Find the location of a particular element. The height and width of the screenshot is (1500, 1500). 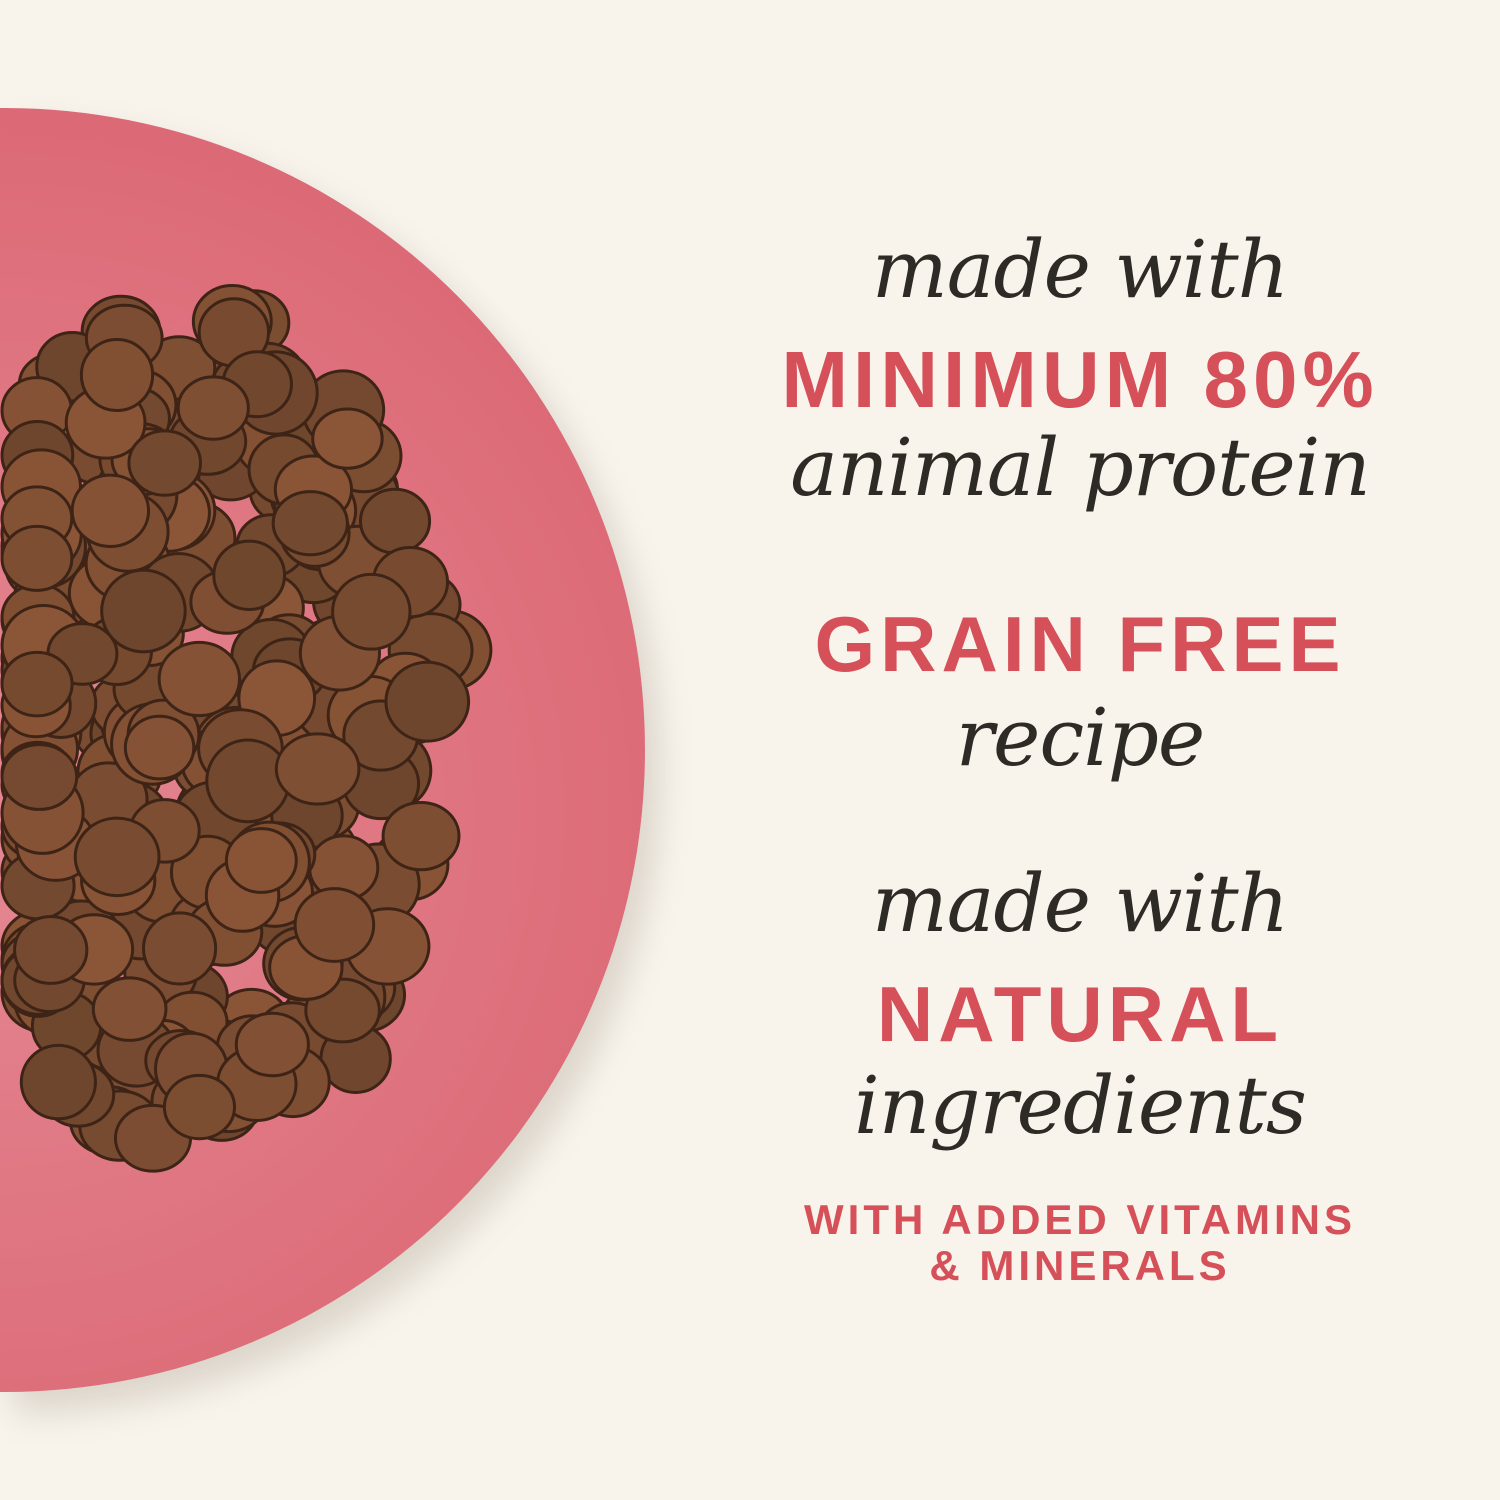

claim-2-text: recipe is located at coordinates (1080, 737).